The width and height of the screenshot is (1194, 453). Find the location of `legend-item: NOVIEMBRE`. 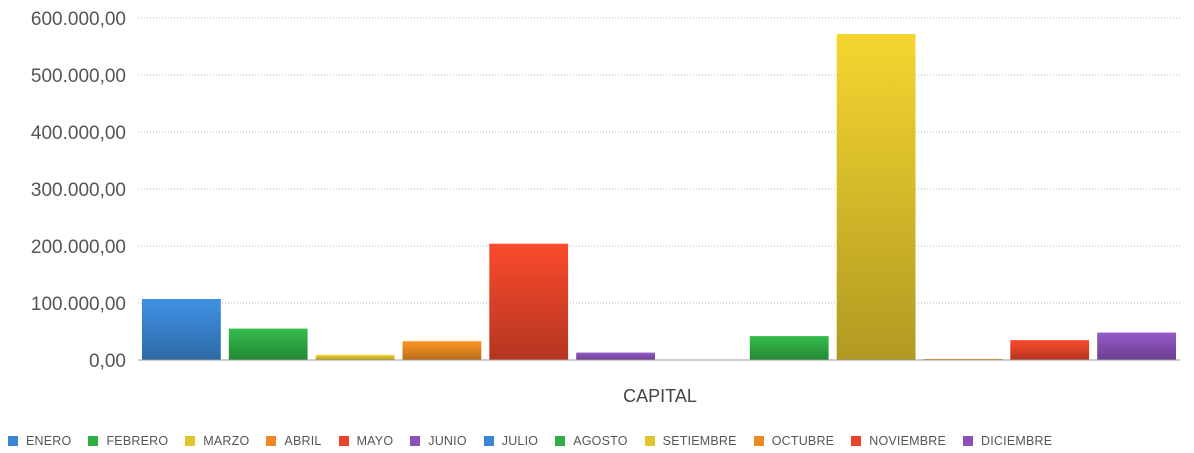

legend-item: NOVIEMBRE is located at coordinates (898, 441).